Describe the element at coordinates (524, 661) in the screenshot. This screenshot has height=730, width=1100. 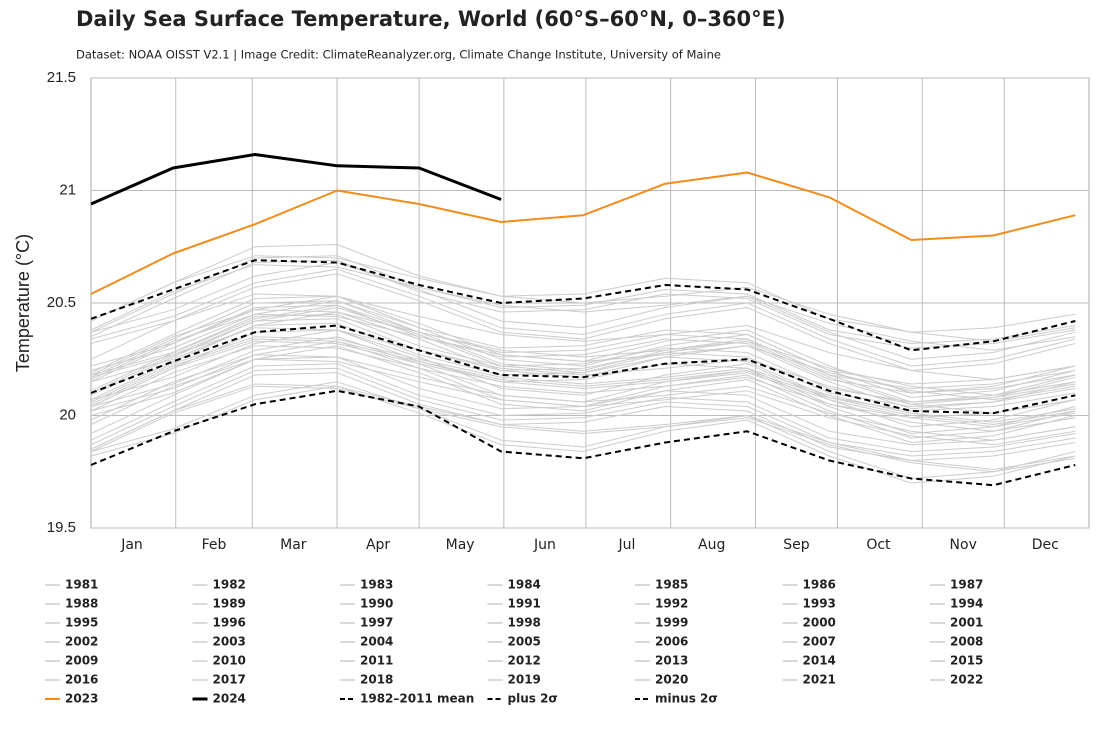
I see `legend-label: 2012` at that location.